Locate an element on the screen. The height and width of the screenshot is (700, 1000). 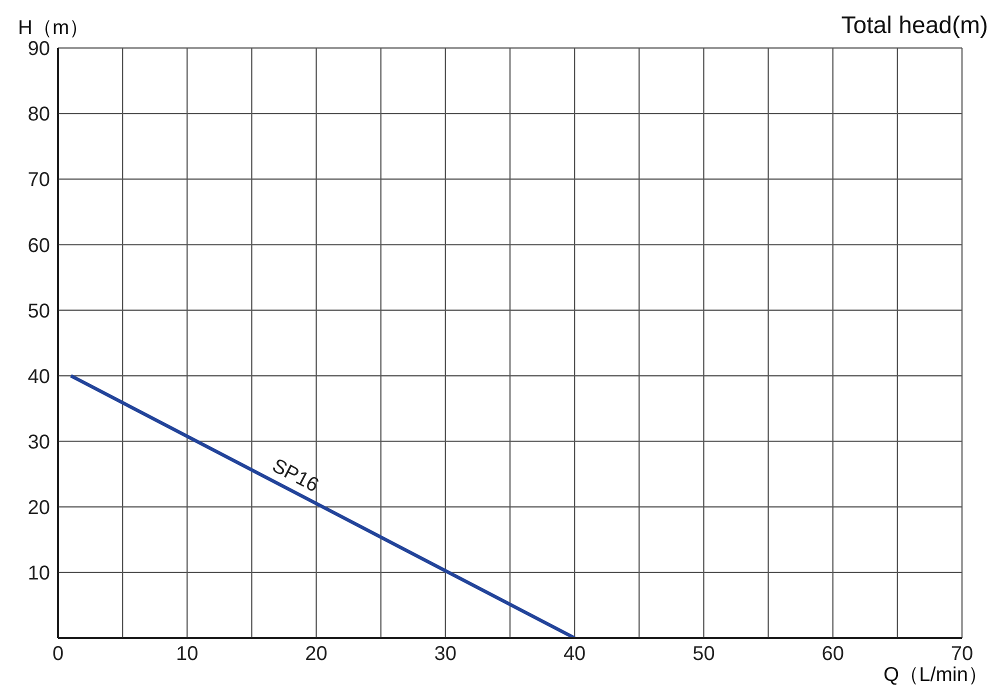
x-tick-label: 10 is located at coordinates (187, 654).